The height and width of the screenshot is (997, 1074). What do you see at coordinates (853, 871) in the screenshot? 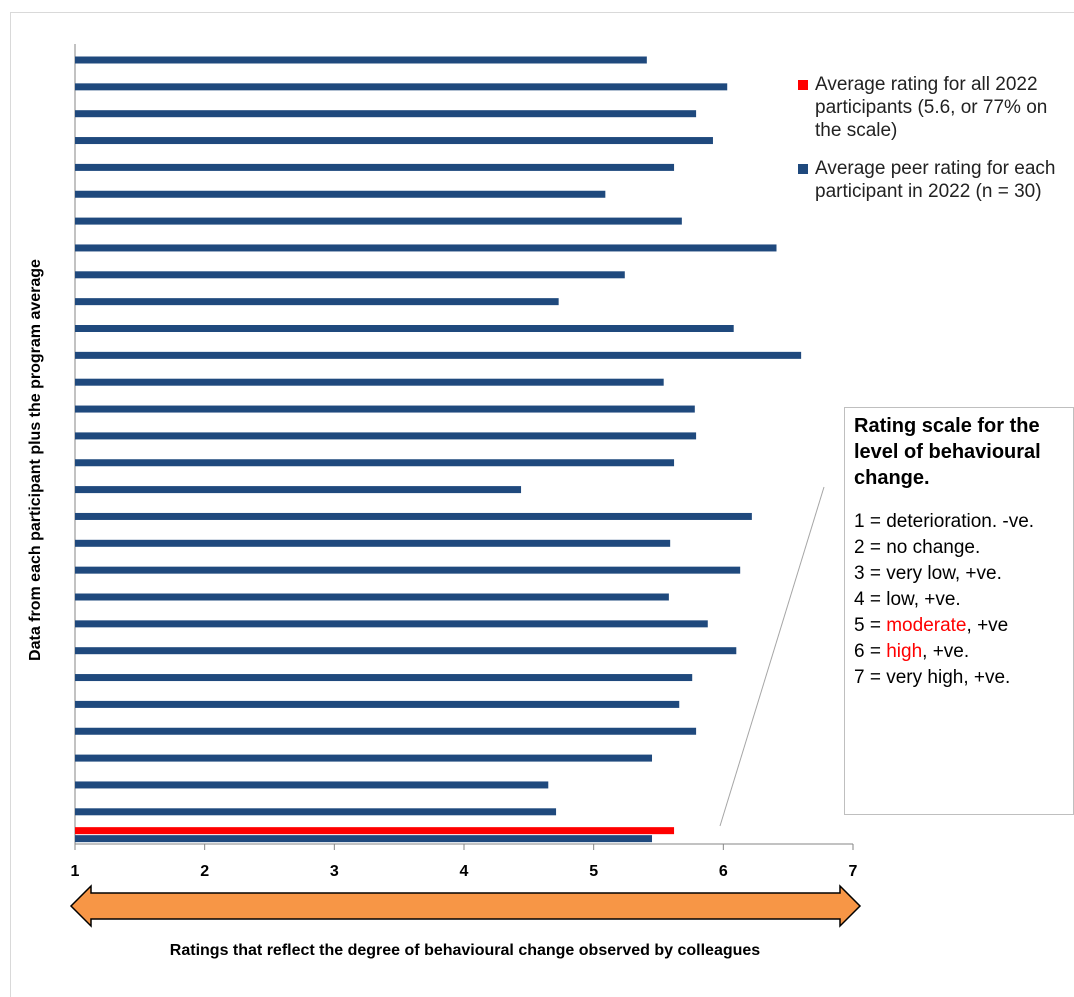
I see `x-tick-label: 7` at bounding box center [853, 871].